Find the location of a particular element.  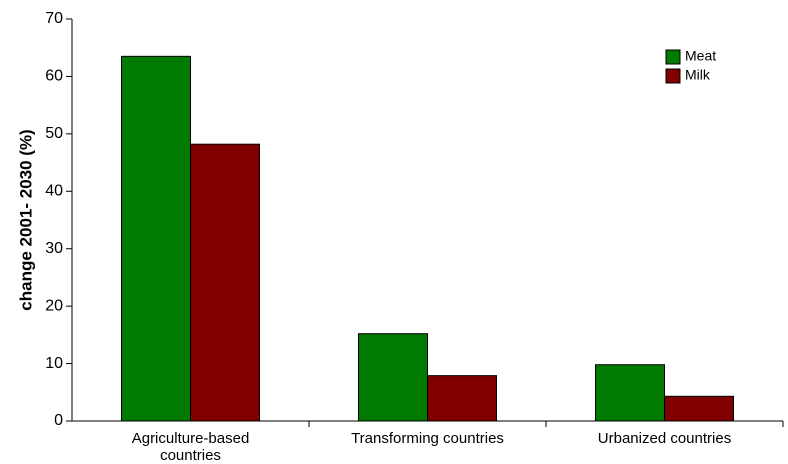

x-category-label: Urbanized countries is located at coordinates (664, 438).